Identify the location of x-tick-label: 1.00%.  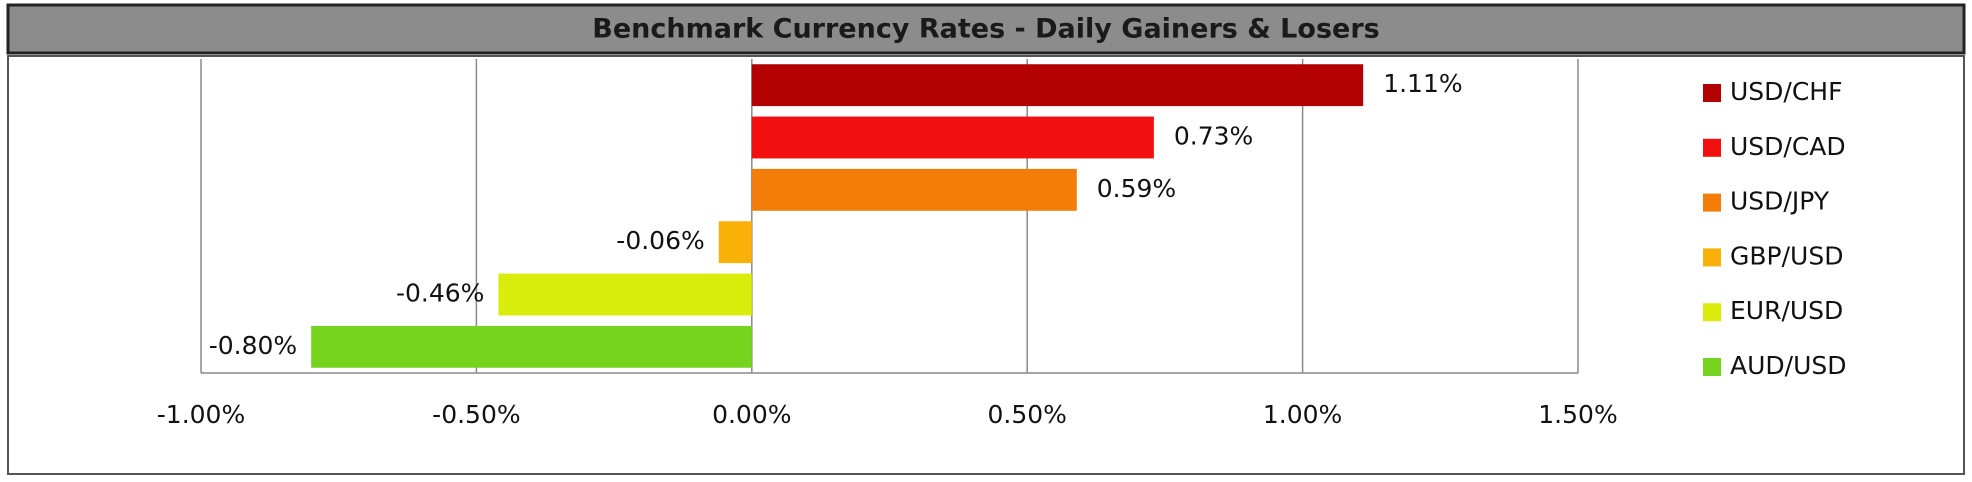
(1302, 414).